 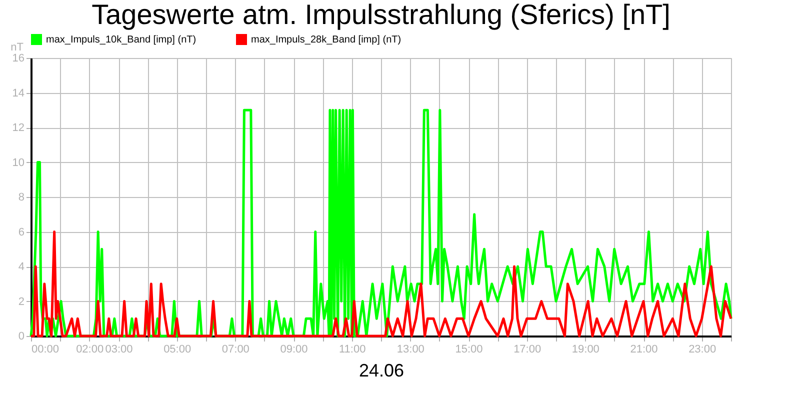 I want to click on y-tick-label: 4, so click(x=21, y=267).